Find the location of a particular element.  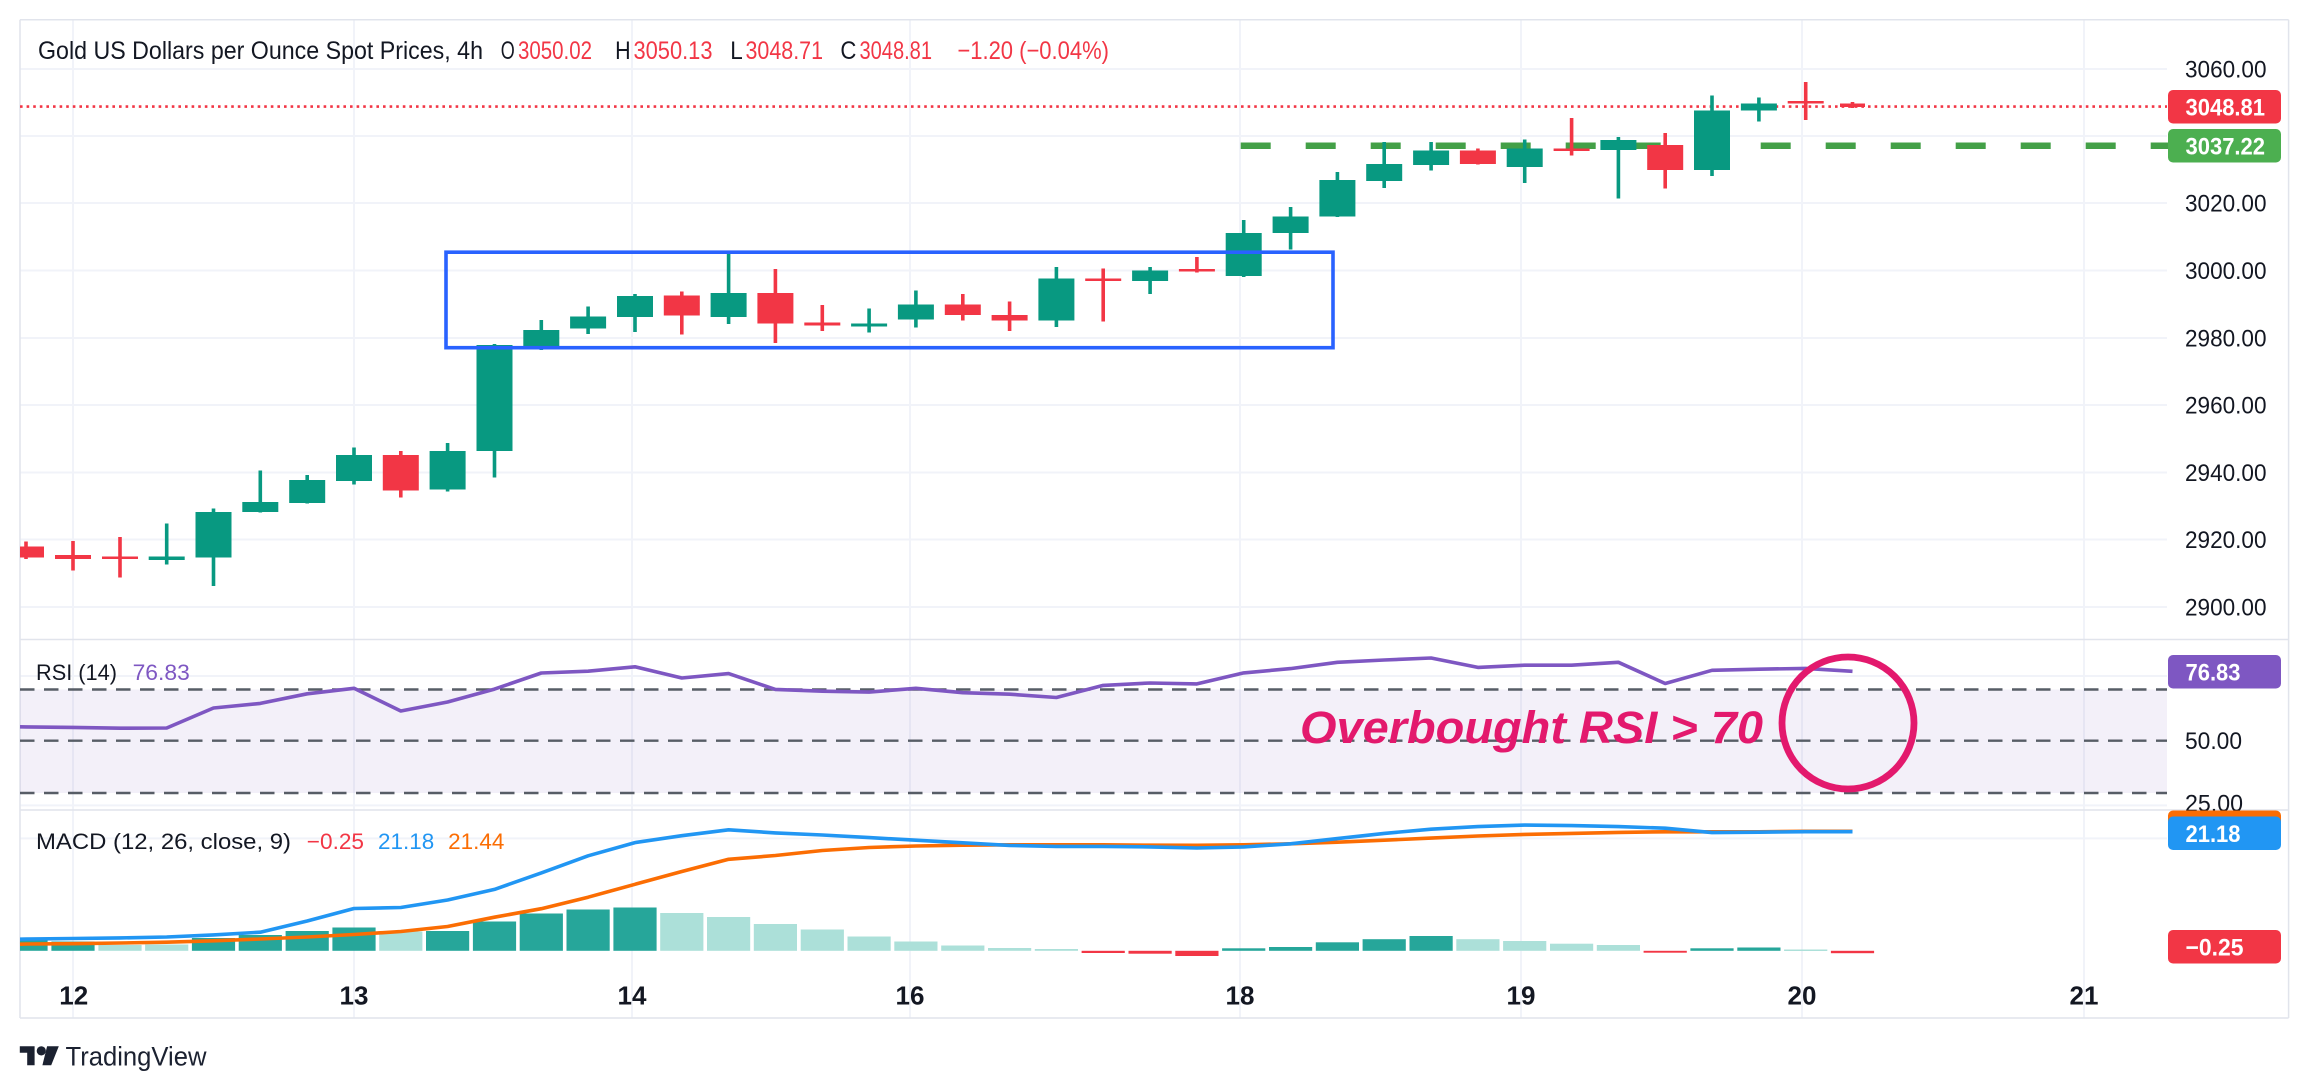

svg-text: RSI (14) is located at coordinates (76, 672).